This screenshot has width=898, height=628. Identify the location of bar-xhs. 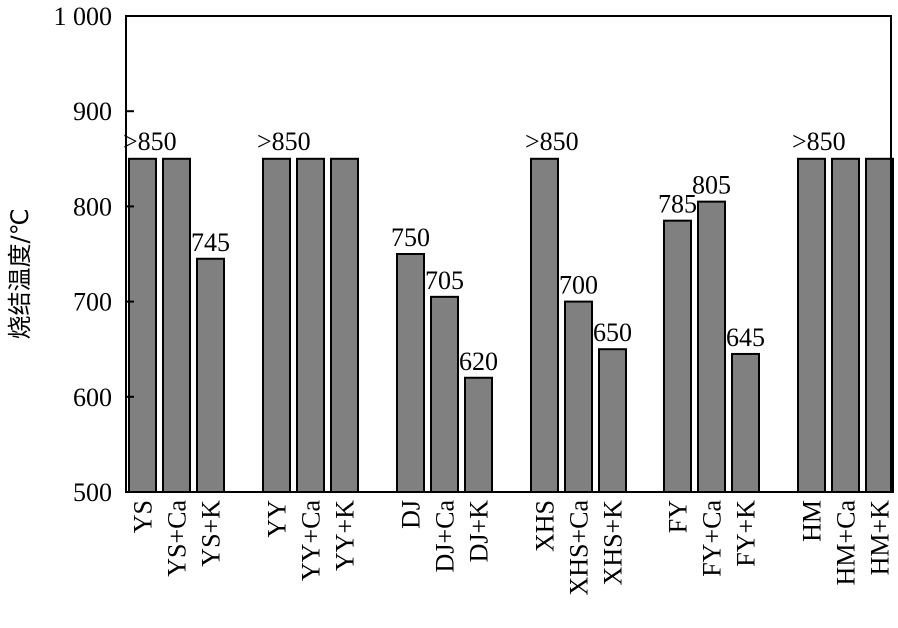
(544, 325).